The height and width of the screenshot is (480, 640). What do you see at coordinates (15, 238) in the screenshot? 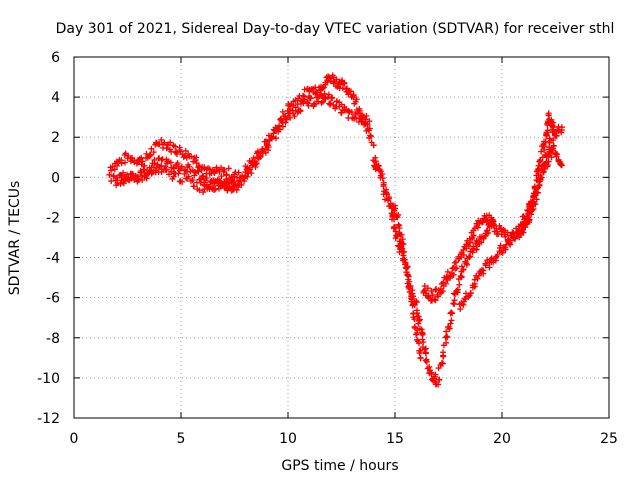
I see `y-axis-label: SDTVAR / TECUs` at bounding box center [15, 238].